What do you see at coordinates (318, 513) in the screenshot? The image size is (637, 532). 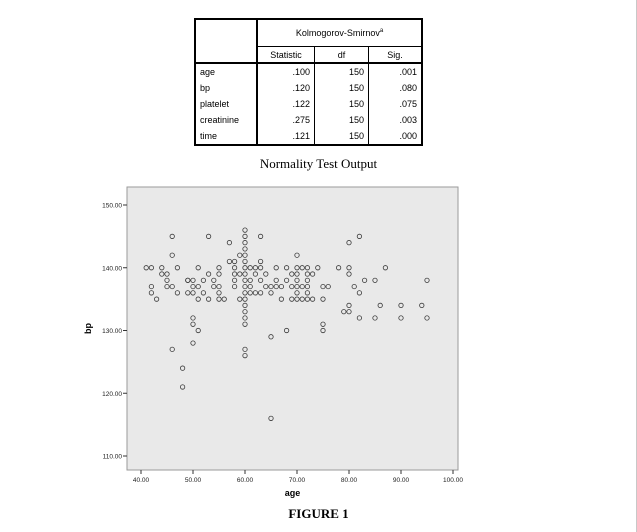 I see `figure-caption: FIGURE 1` at bounding box center [318, 513].